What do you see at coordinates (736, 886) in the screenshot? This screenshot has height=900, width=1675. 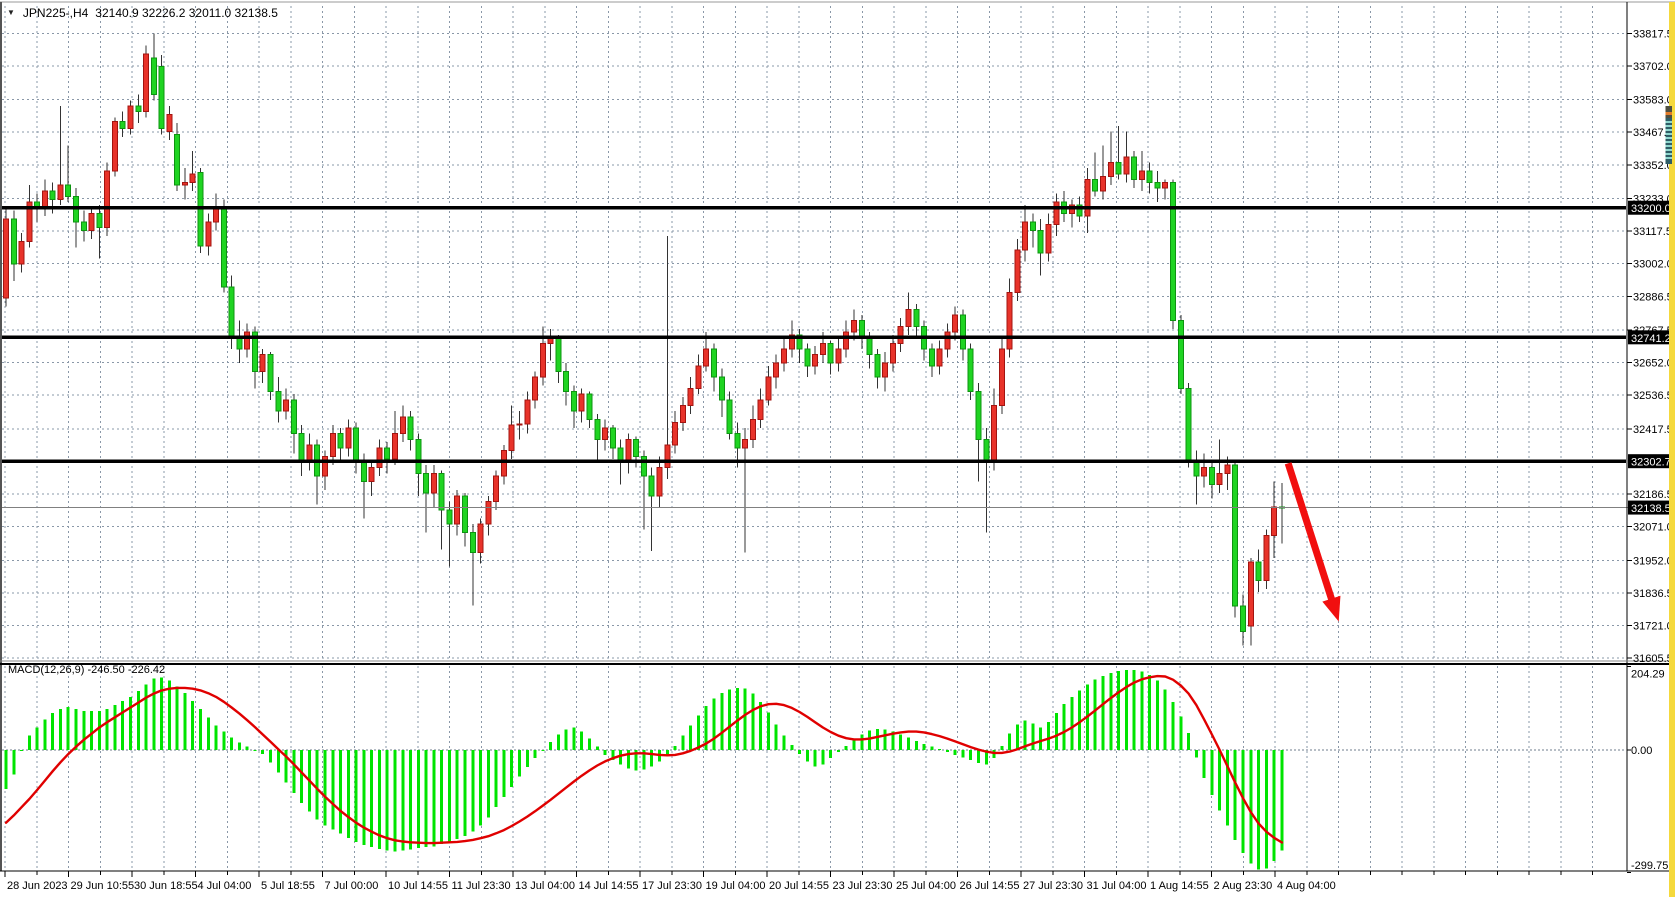 I see `svg-text: 19 Jul 04:00` at bounding box center [736, 886].